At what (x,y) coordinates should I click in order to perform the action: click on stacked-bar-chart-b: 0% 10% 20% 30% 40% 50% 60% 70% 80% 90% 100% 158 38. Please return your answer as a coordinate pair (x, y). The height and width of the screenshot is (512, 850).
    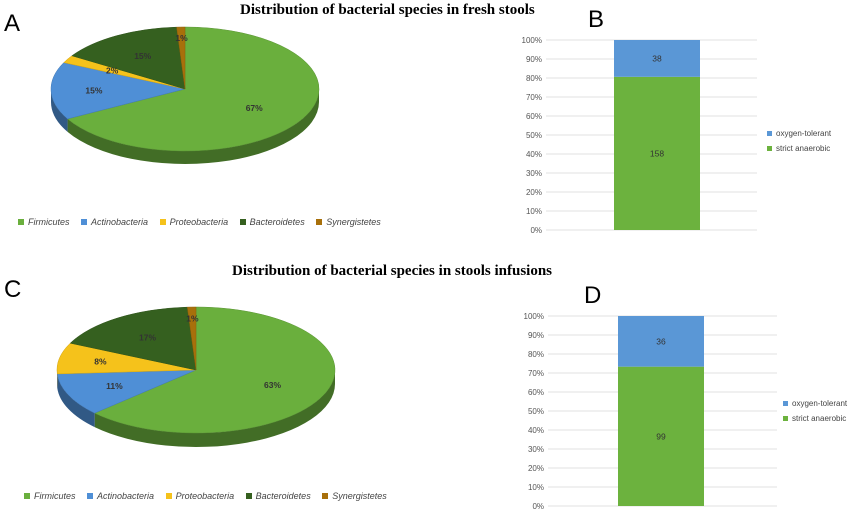
    Looking at the image, I should click on (639, 135).